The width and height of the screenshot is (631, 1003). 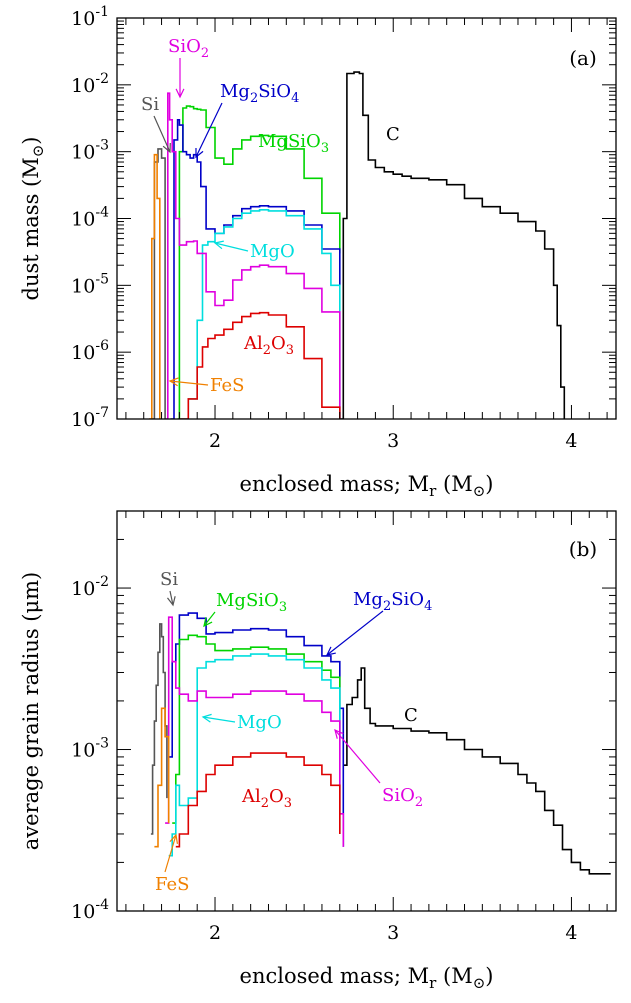 I want to click on pointer-head-mgsio3, so click(x=208, y=622).